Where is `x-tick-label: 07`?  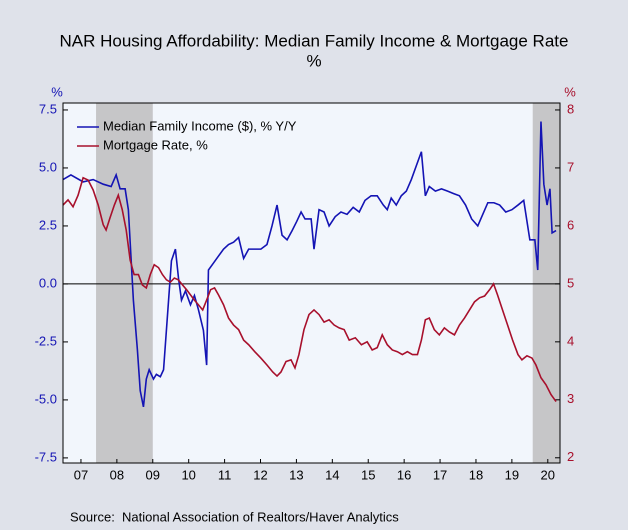 x-tick-label: 07 is located at coordinates (81, 474).